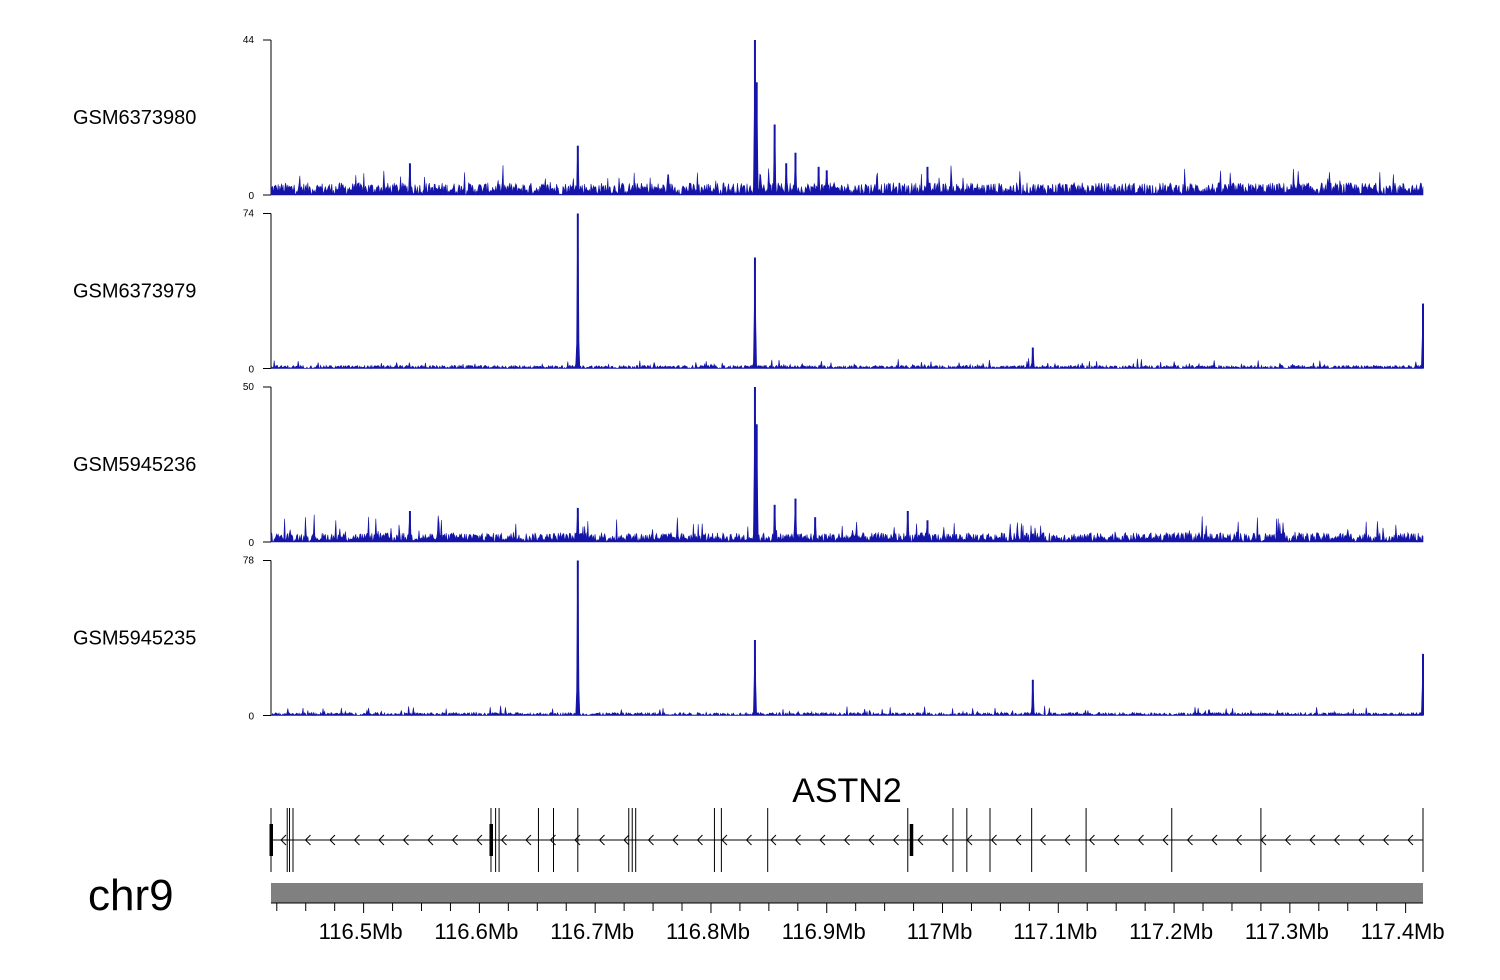 The image size is (1500, 980). Describe the element at coordinates (476, 931) in the screenshot. I see `x-tick-label: 116.6Mb` at that location.